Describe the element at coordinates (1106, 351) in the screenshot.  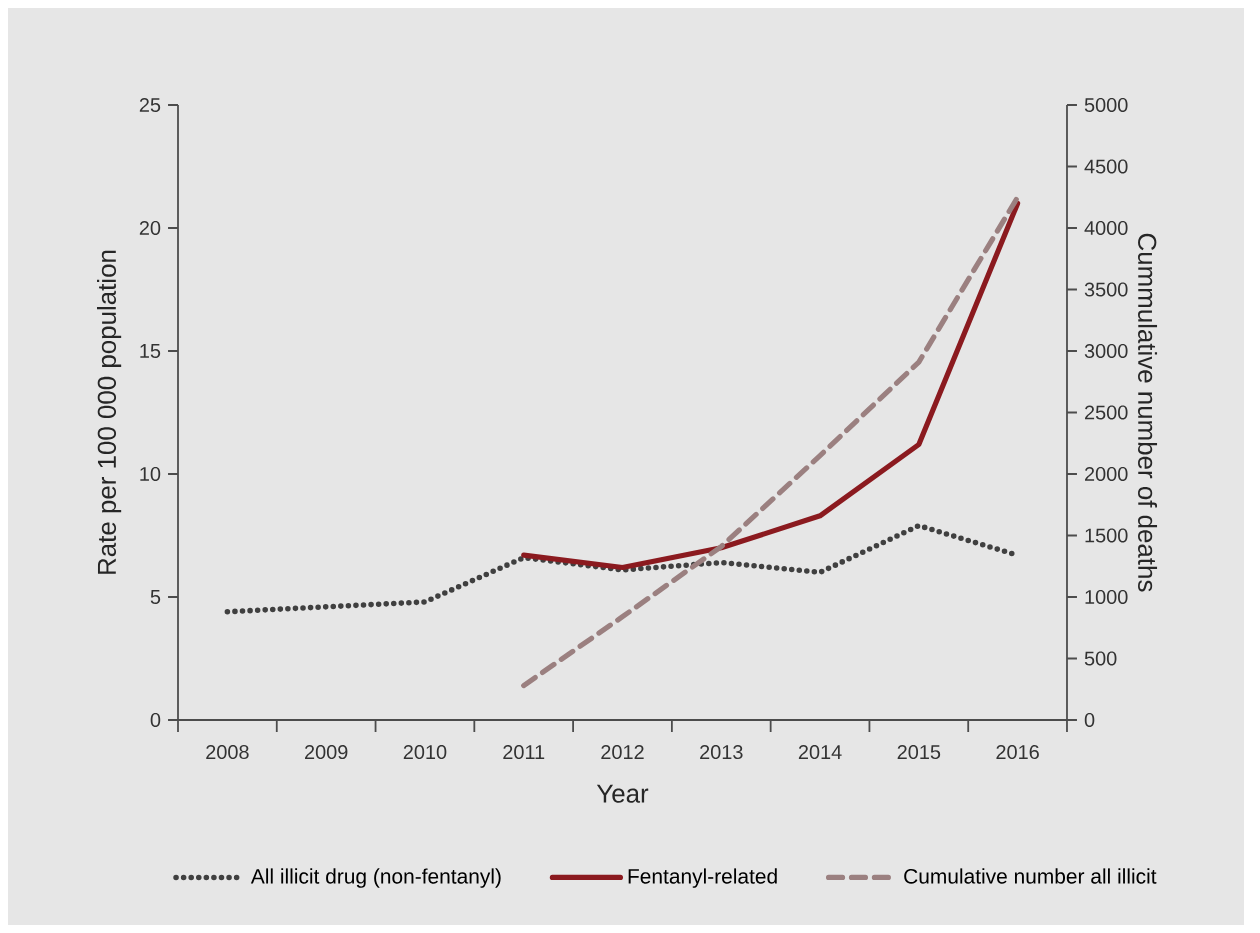
I see `y2-tick-label: 3000` at that location.